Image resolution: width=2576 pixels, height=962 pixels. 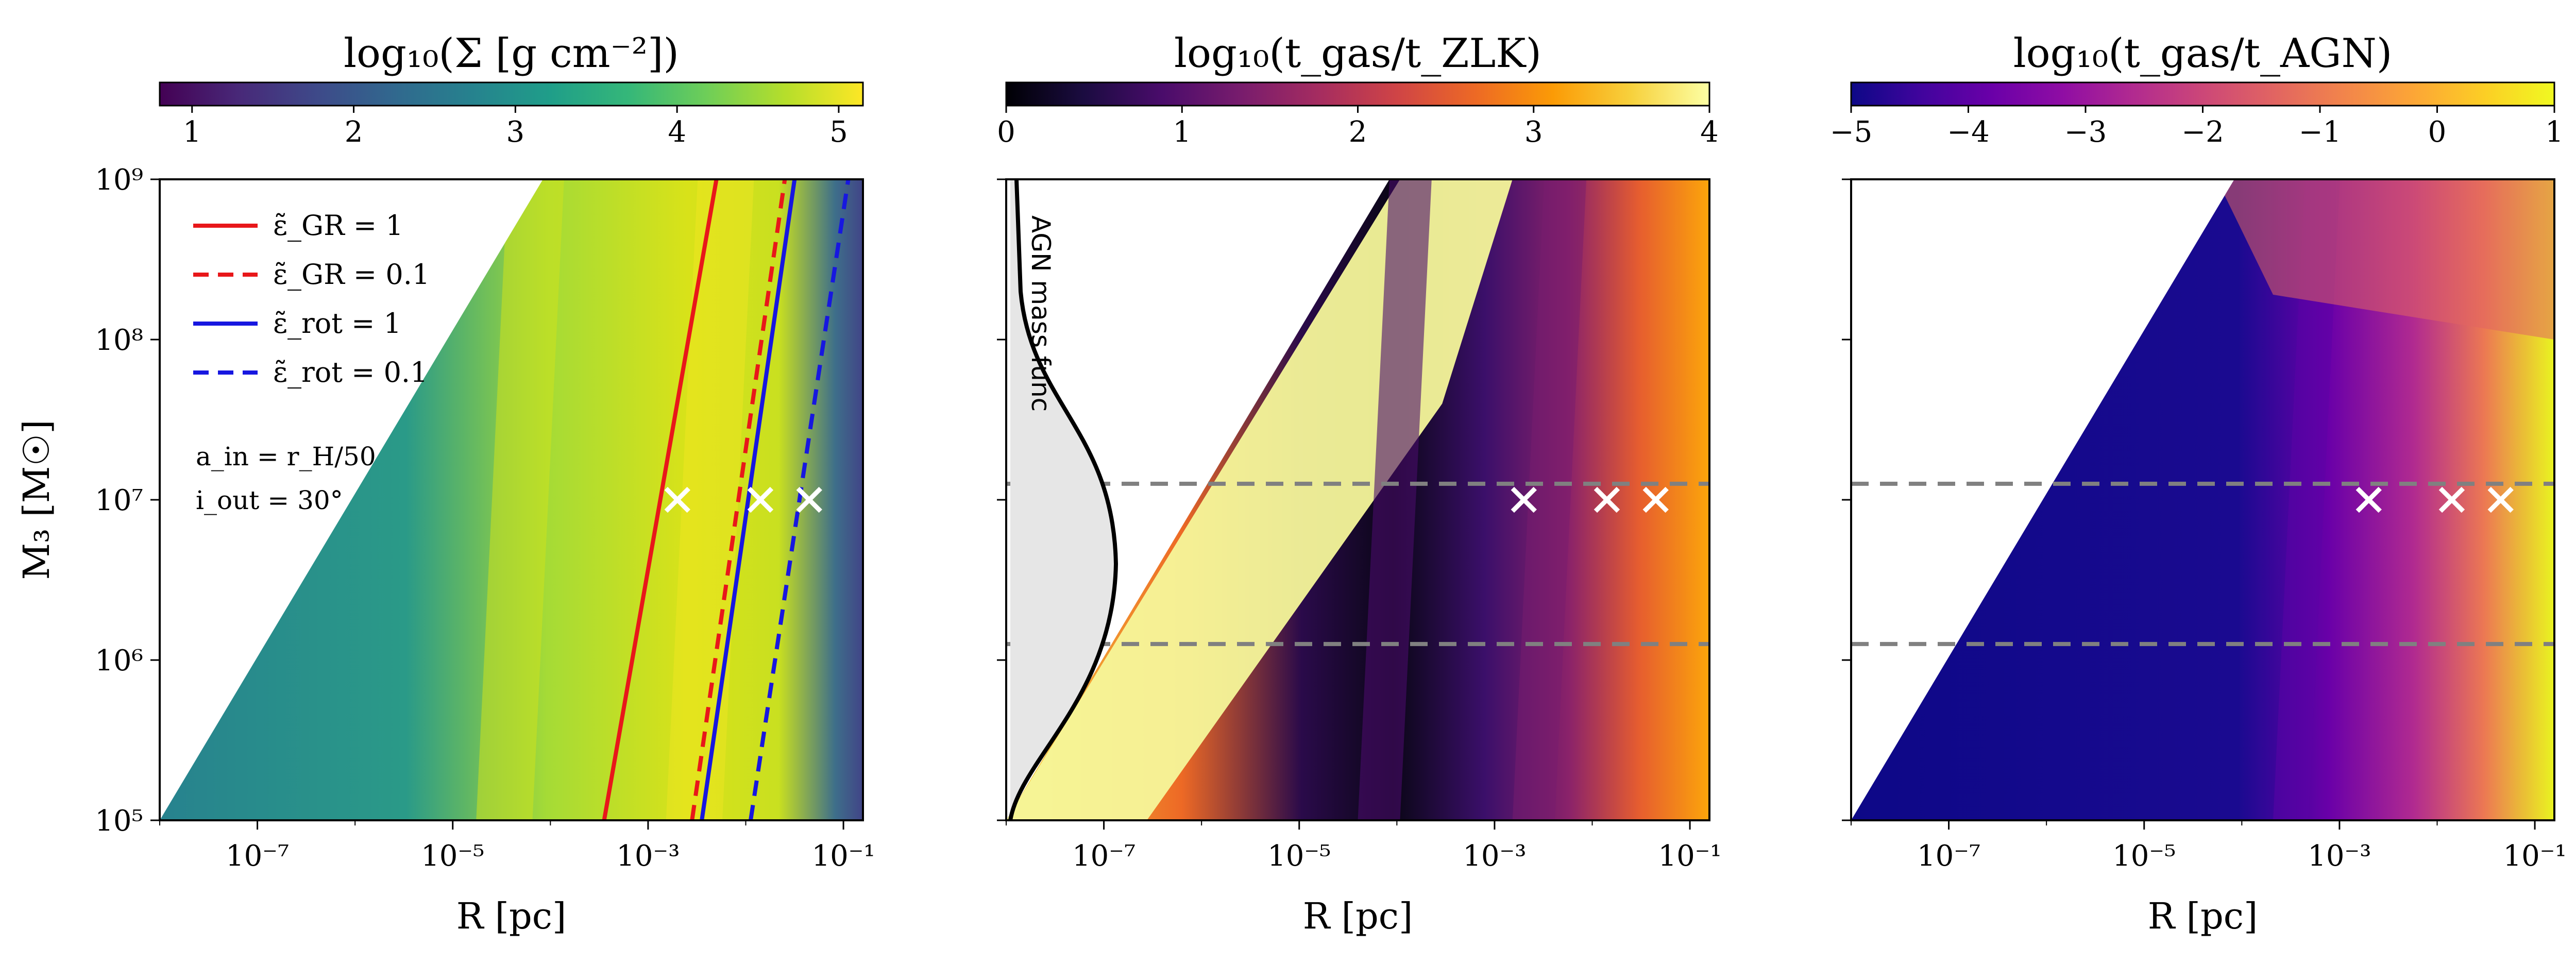 I want to click on colorbar-title: log₁₀(Σ [g cm⁻²]), so click(x=511, y=53).